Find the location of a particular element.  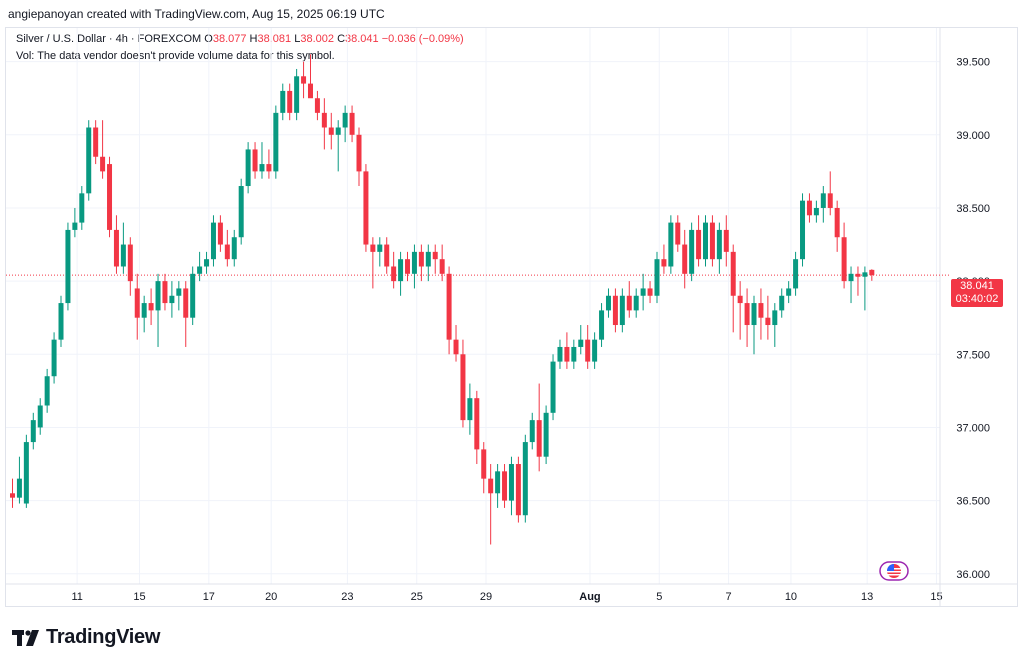

x-tick-label: 11 is located at coordinates (76, 597).